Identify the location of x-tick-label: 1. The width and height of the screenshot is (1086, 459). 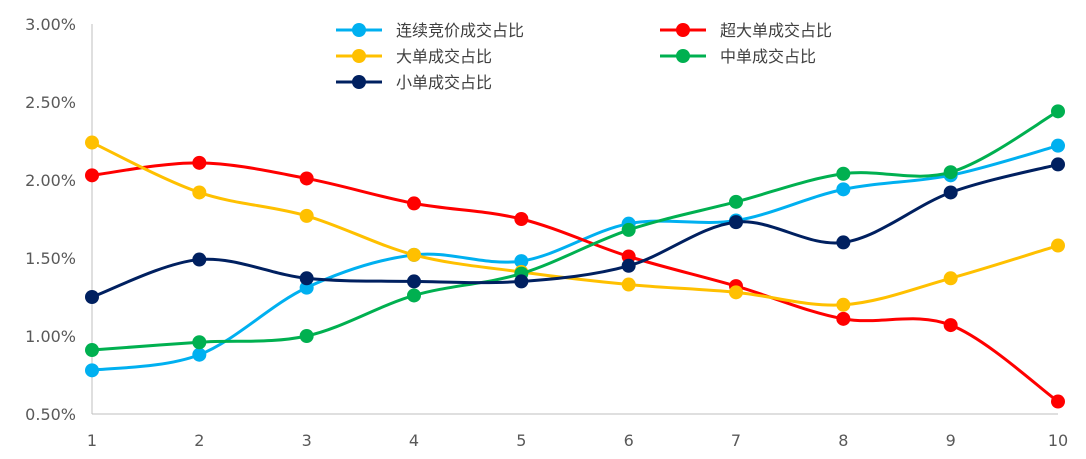
(92, 440).